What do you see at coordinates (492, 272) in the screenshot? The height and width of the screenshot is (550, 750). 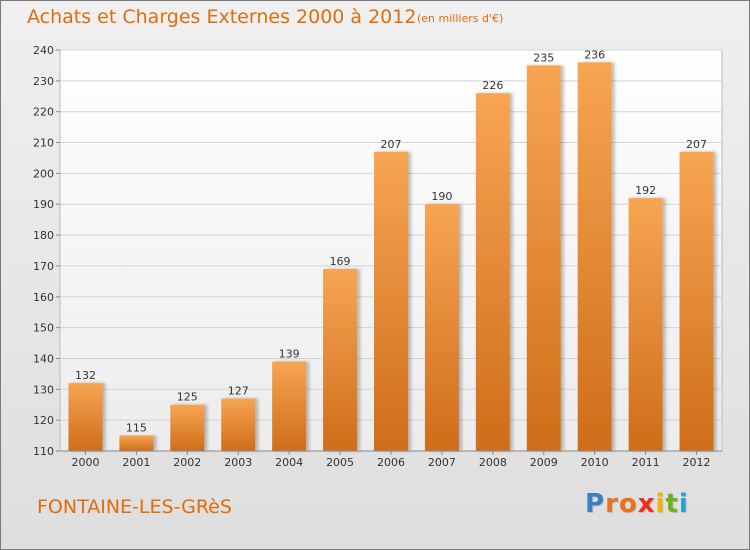 I see `bar-2008` at bounding box center [492, 272].